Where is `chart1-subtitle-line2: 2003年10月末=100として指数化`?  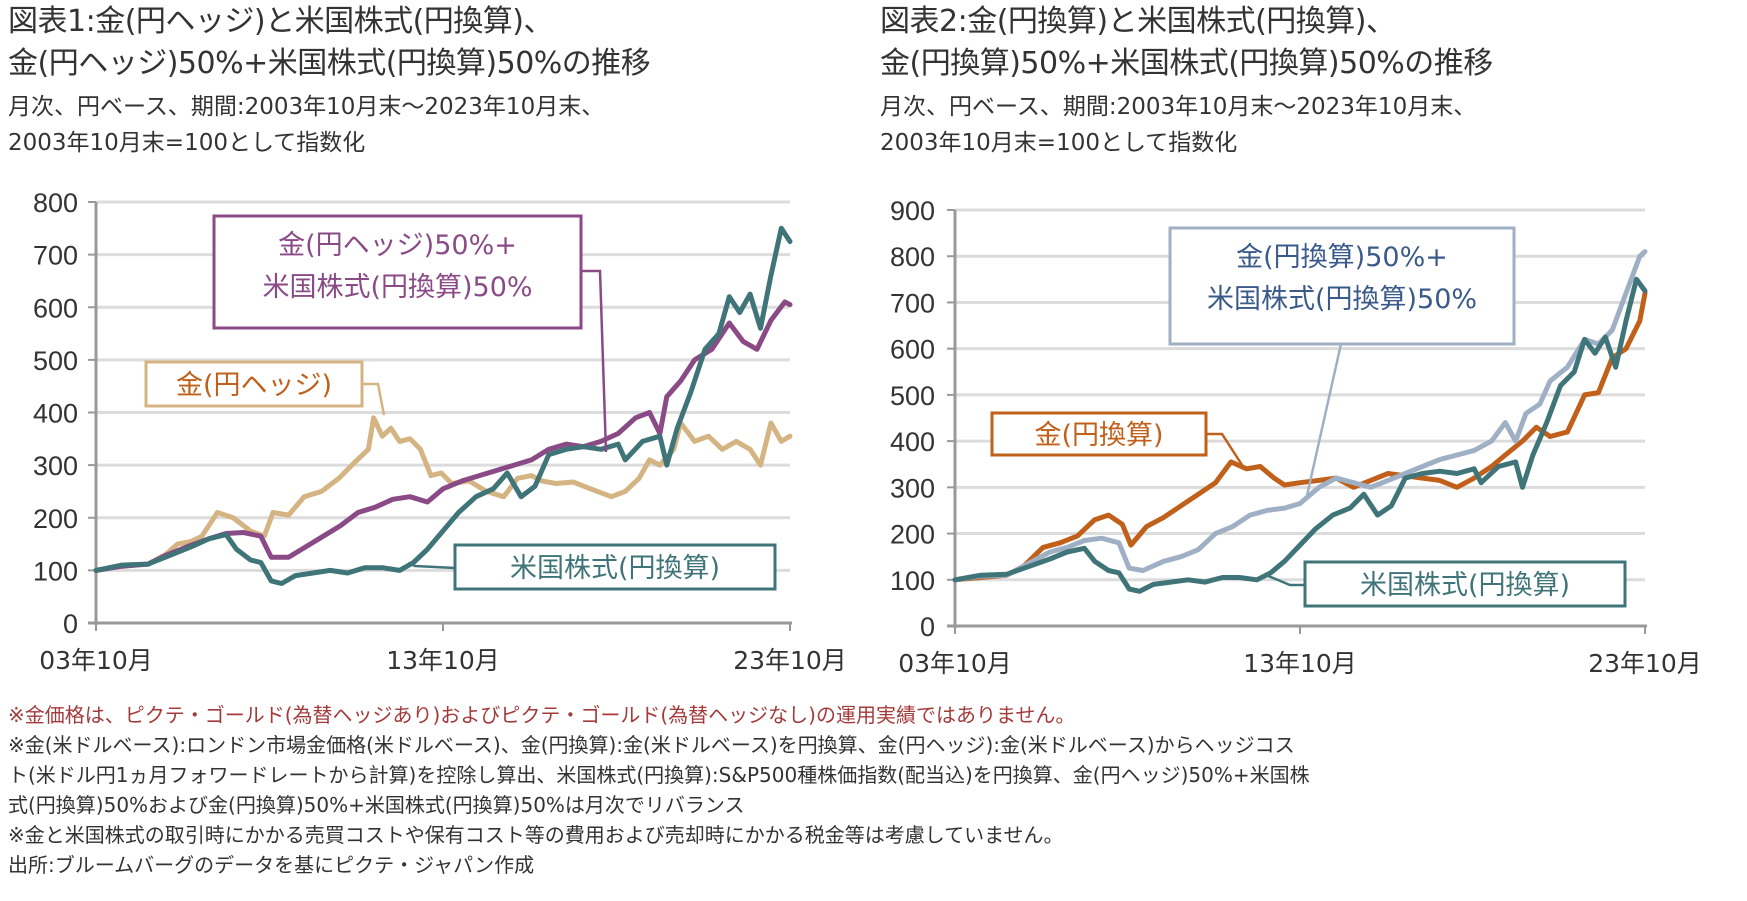 chart1-subtitle-line2: 2003年10月末=100として指数化 is located at coordinates (187, 143).